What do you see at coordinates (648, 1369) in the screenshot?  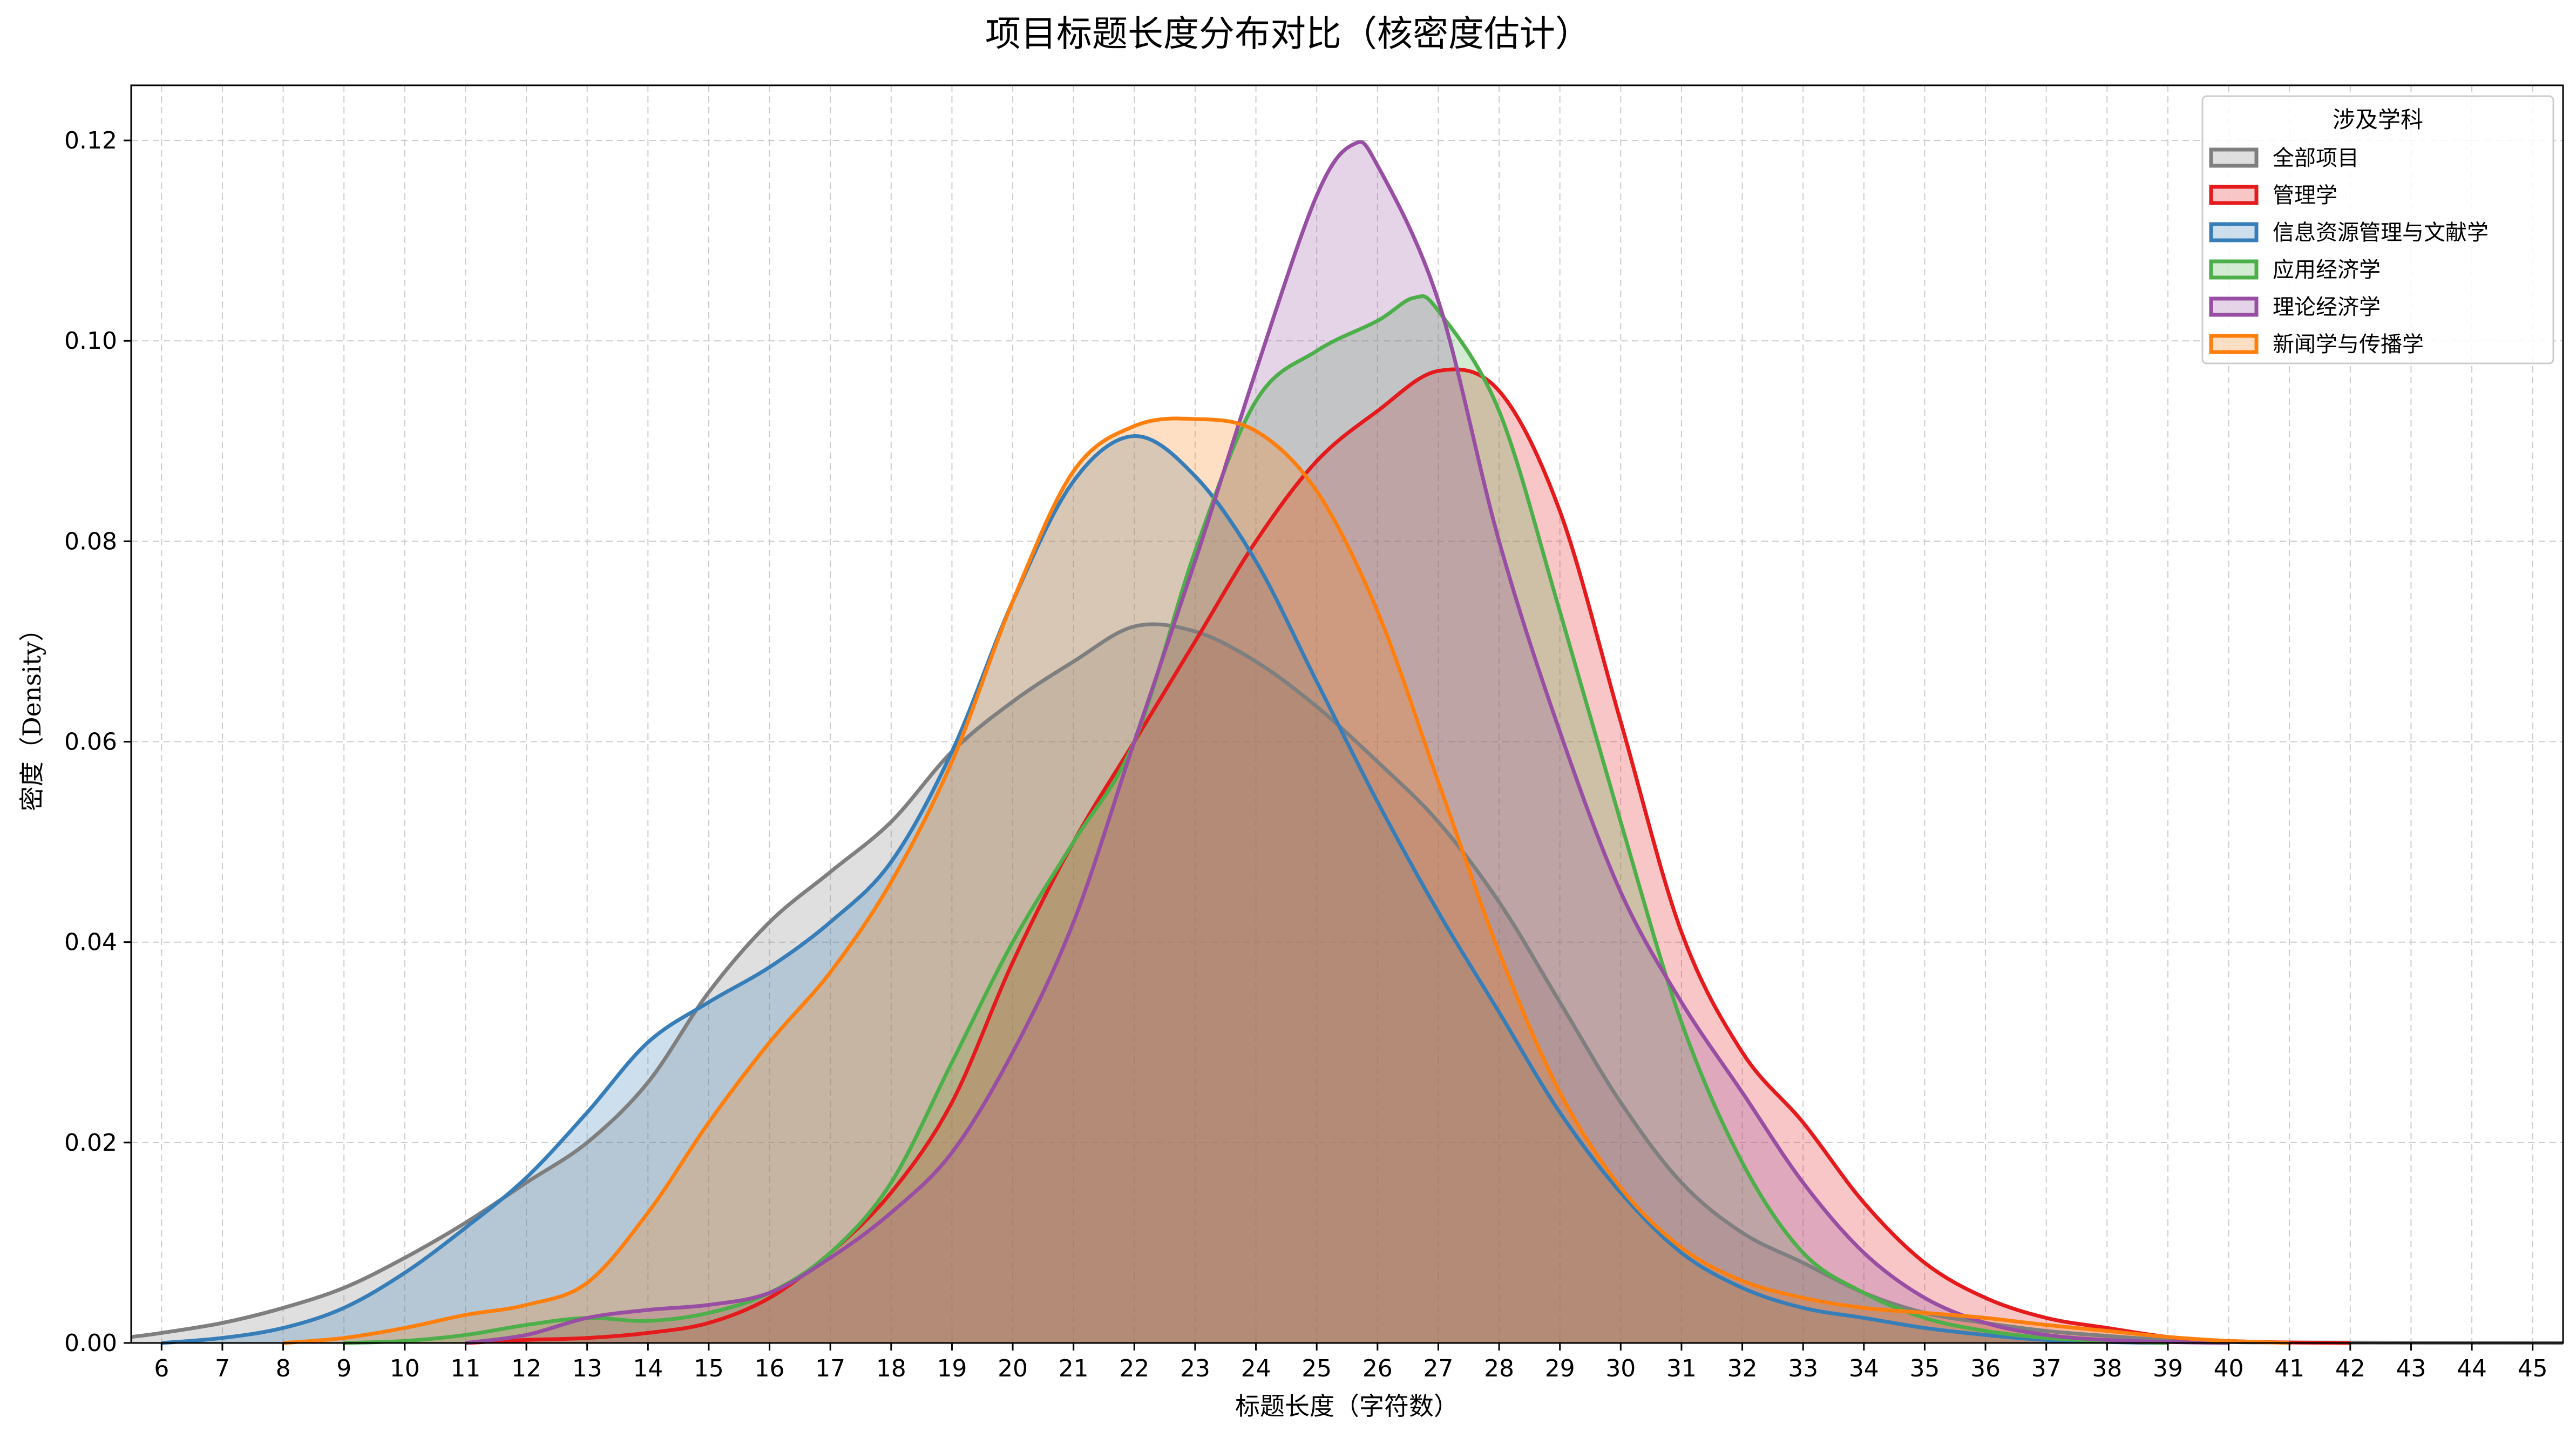 I see `x-tick-label: 14` at bounding box center [648, 1369].